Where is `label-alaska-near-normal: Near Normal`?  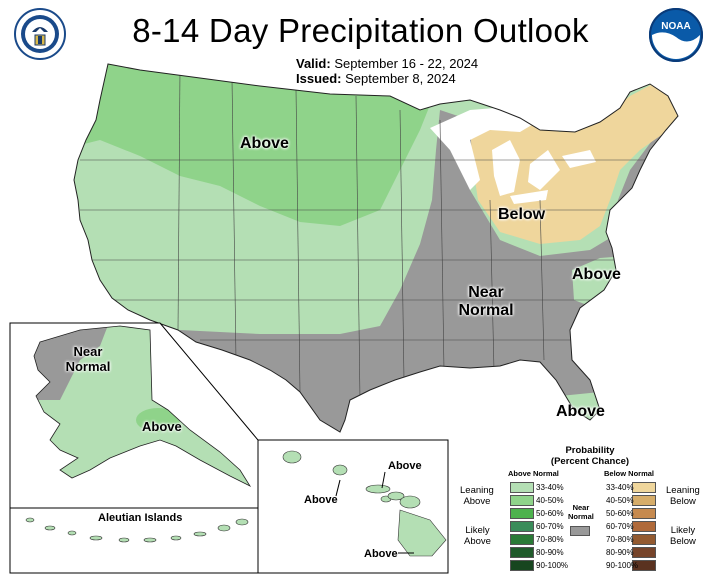
label-alaska-near-normal: Near Normal is located at coordinates (88, 359).